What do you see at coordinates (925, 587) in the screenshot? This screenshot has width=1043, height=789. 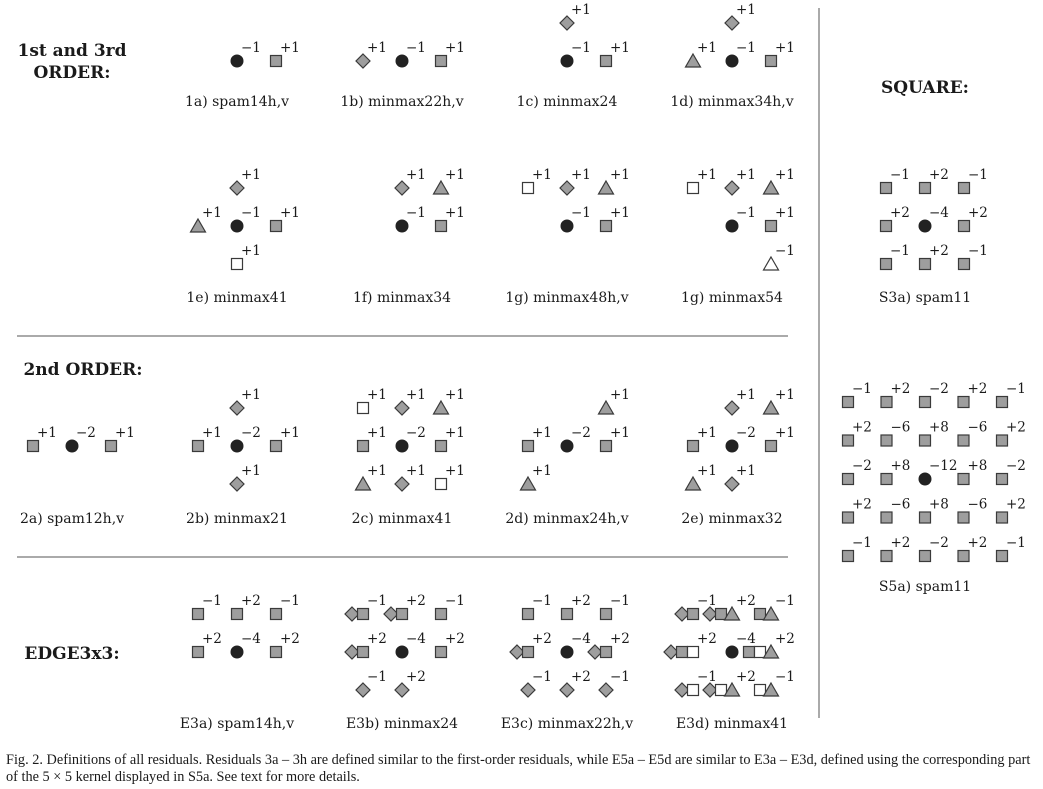 I see `panel-label-s5a: S5a) spam11` at bounding box center [925, 587].